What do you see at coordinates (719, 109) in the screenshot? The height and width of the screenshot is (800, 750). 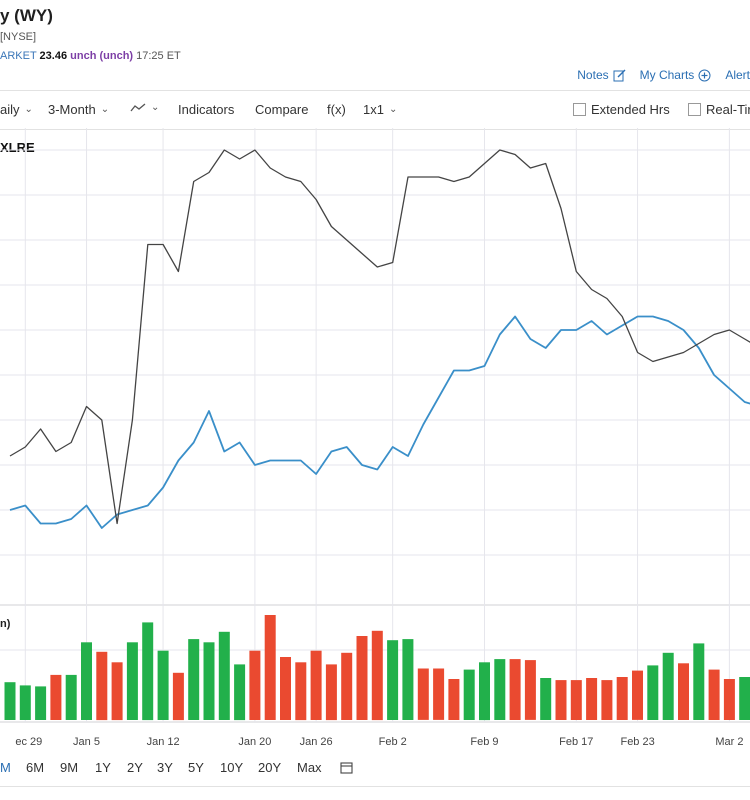 I see `real-time-toggle: Real-Tir` at bounding box center [719, 109].